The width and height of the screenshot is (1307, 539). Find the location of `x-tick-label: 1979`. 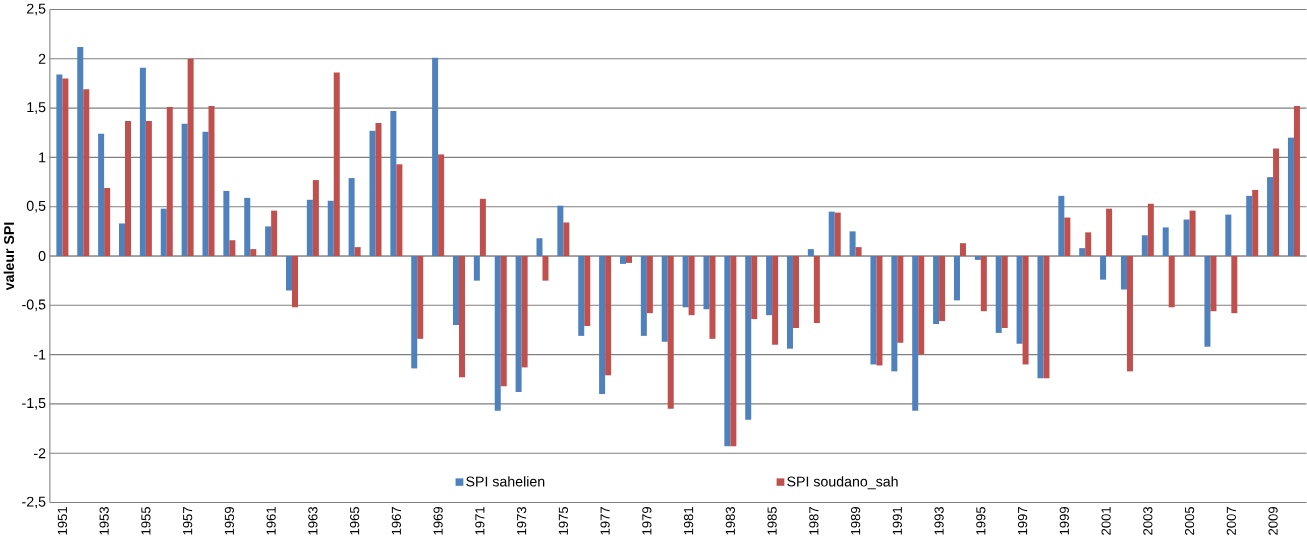

x-tick-label: 1979 is located at coordinates (647, 520).